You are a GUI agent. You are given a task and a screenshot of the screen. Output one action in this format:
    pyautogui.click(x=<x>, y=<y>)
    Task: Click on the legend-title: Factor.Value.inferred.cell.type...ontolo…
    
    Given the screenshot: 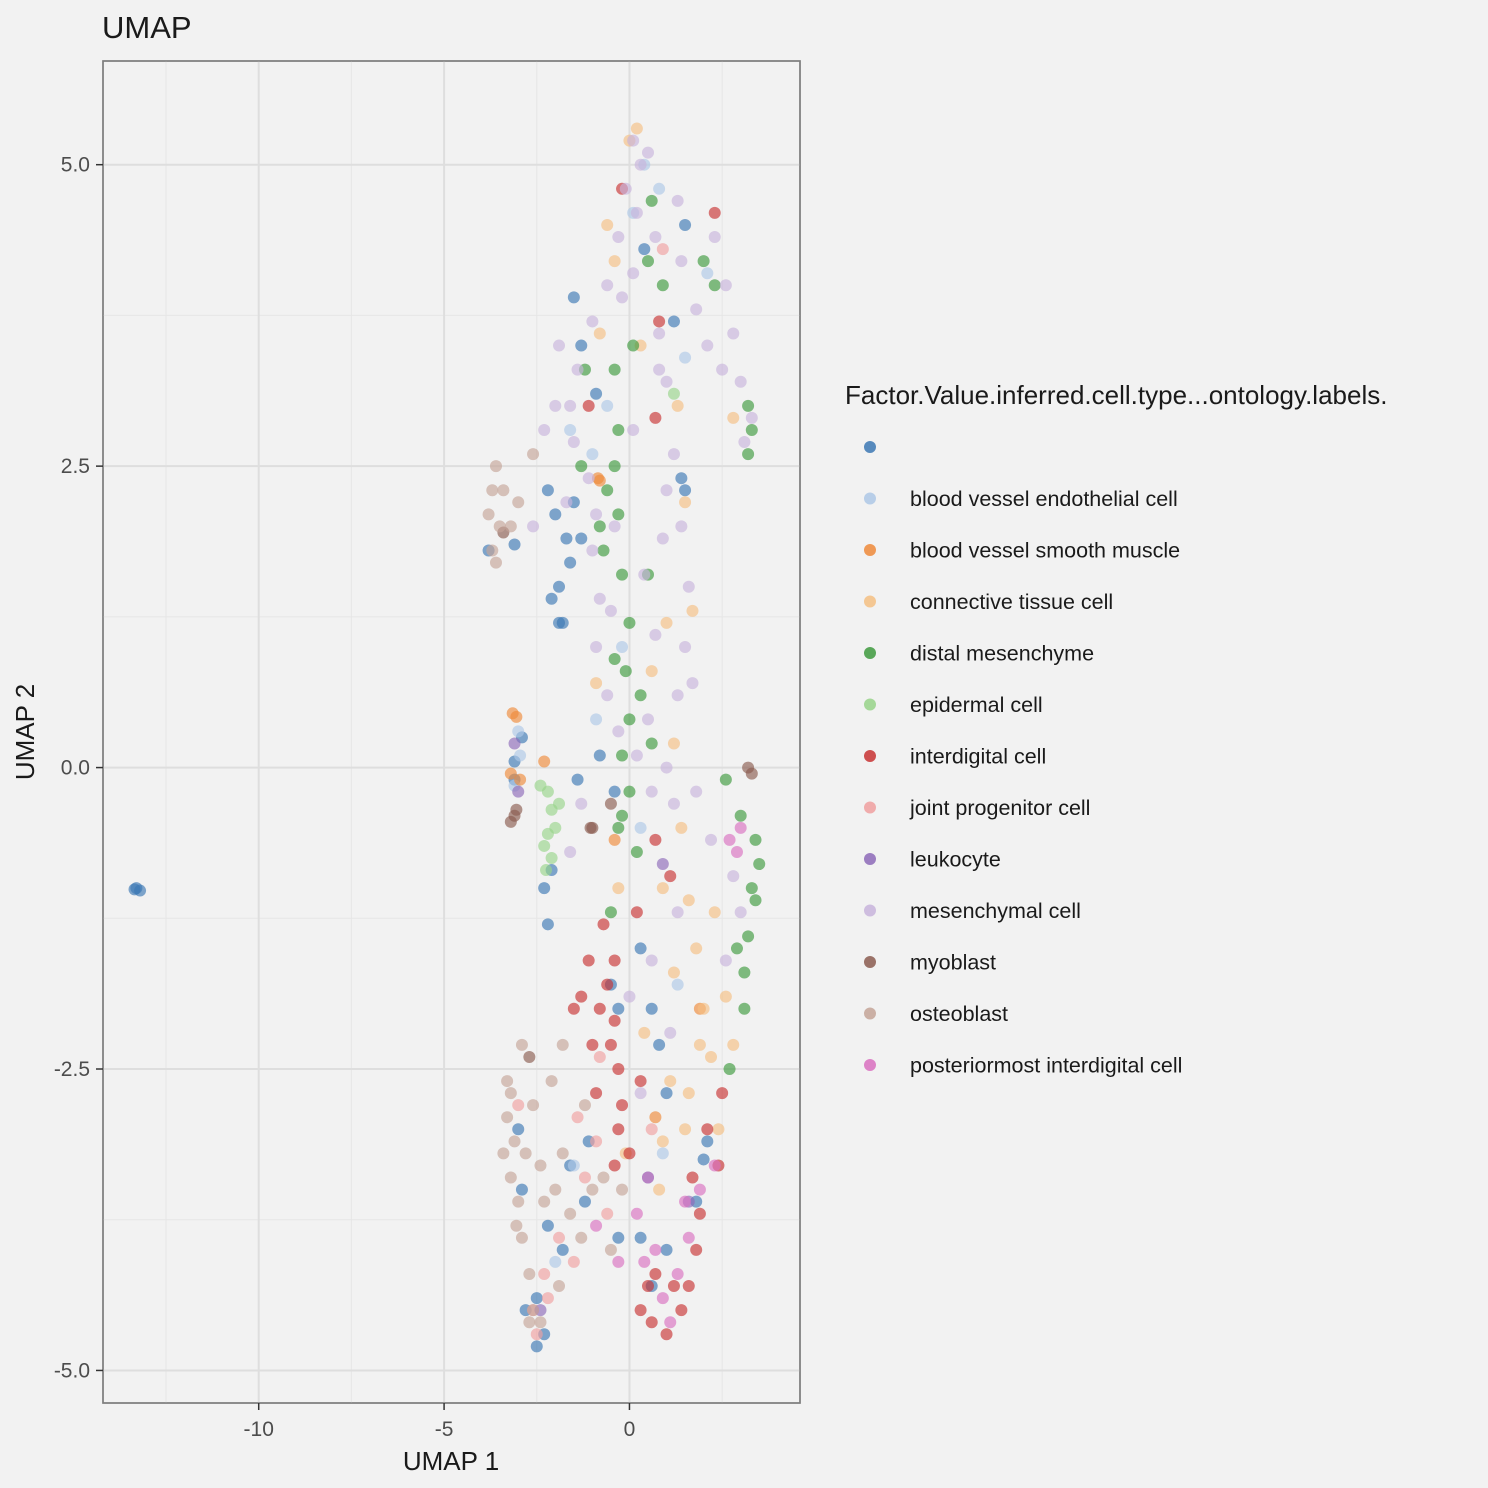 What is the action you would take?
    pyautogui.click(x=1116, y=395)
    